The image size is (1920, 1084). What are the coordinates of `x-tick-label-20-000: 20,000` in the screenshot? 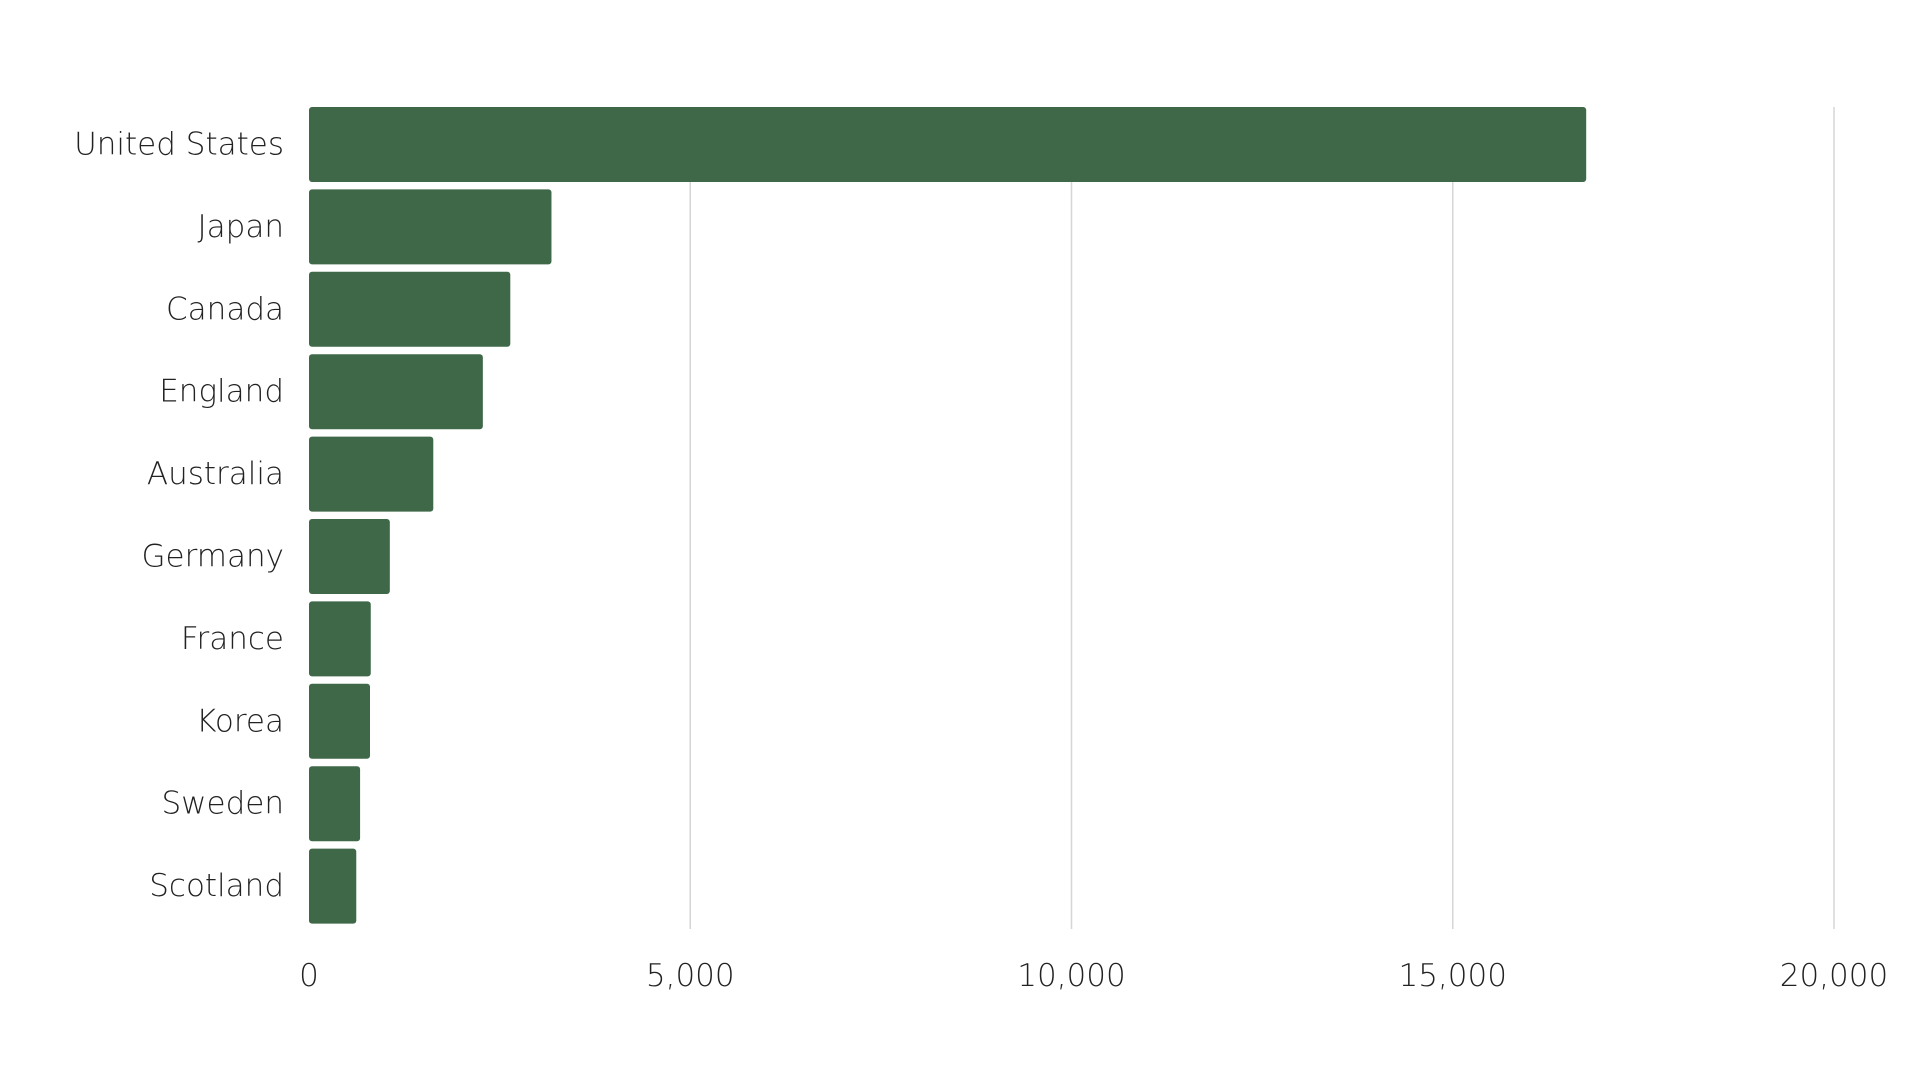 It's located at (1834, 976).